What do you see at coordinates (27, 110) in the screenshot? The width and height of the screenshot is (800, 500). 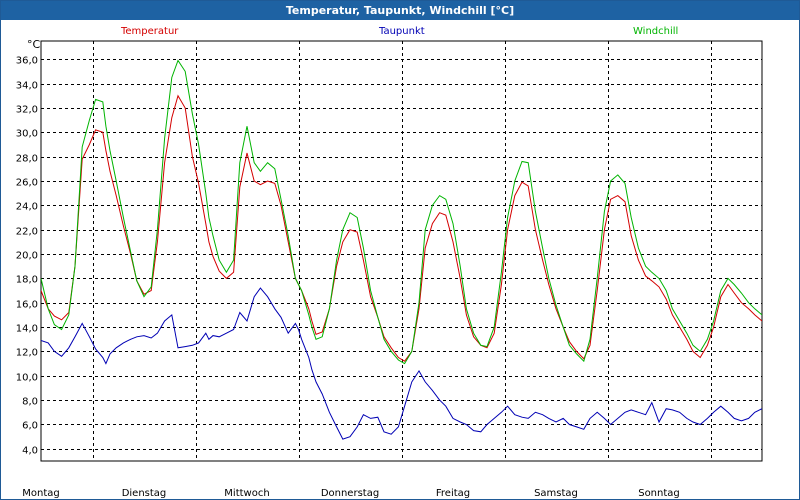 I see `y-tick-label: 32,0` at bounding box center [27, 110].